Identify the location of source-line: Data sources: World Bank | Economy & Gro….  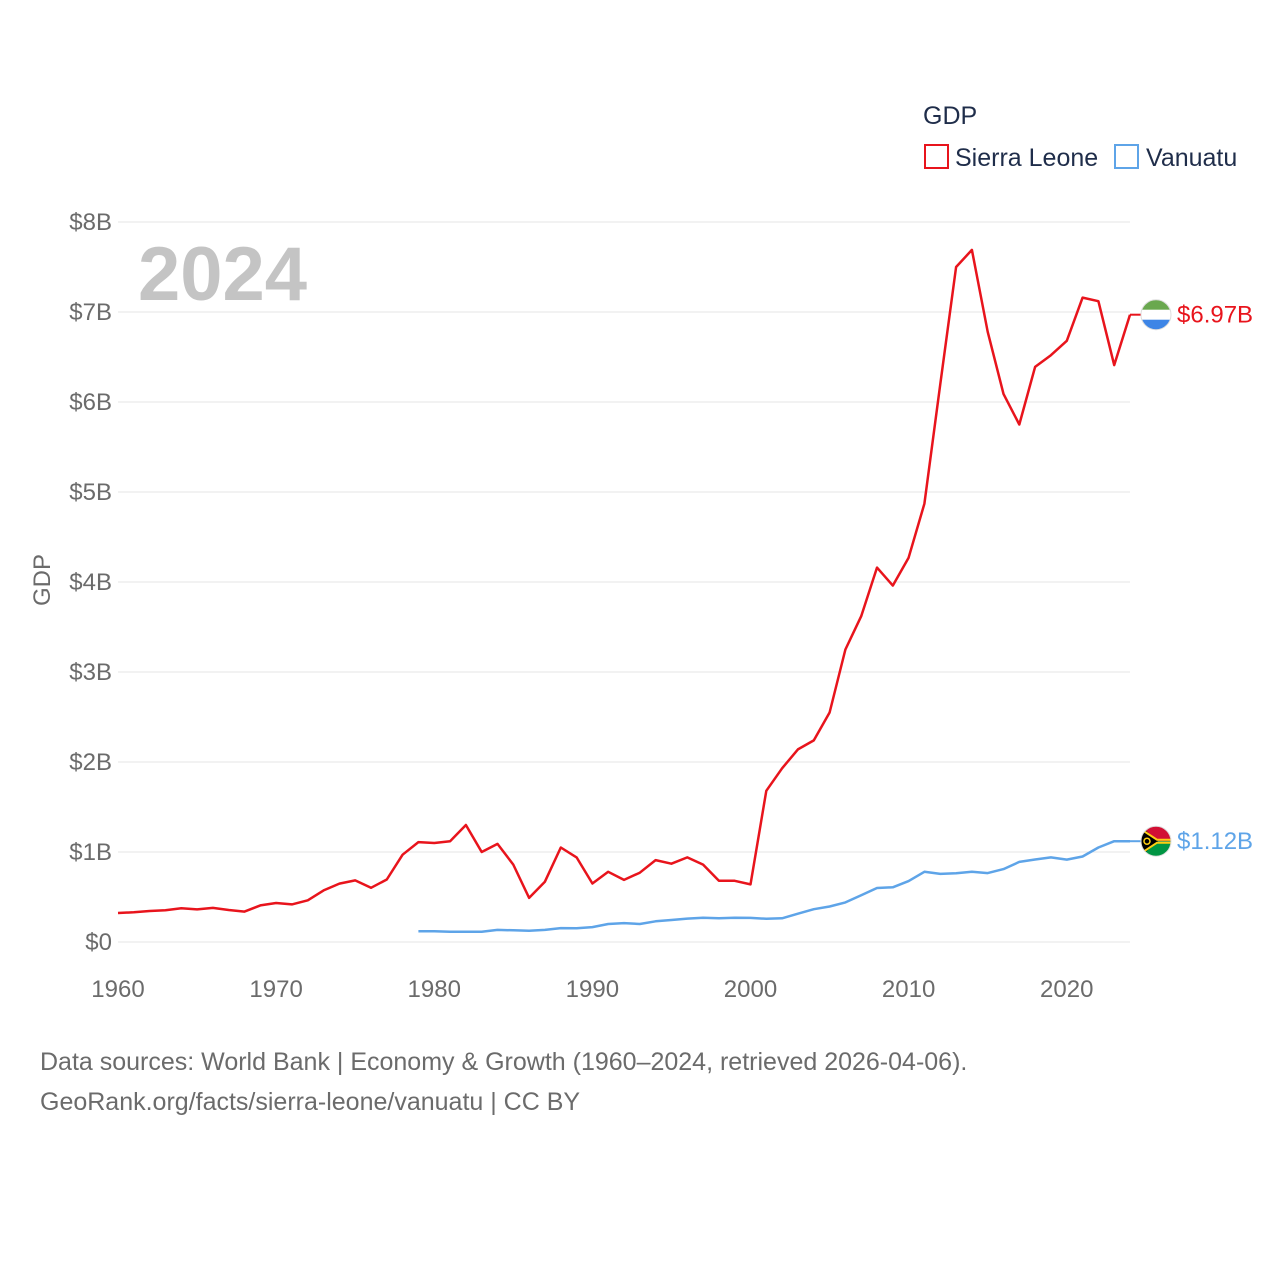
(504, 1062).